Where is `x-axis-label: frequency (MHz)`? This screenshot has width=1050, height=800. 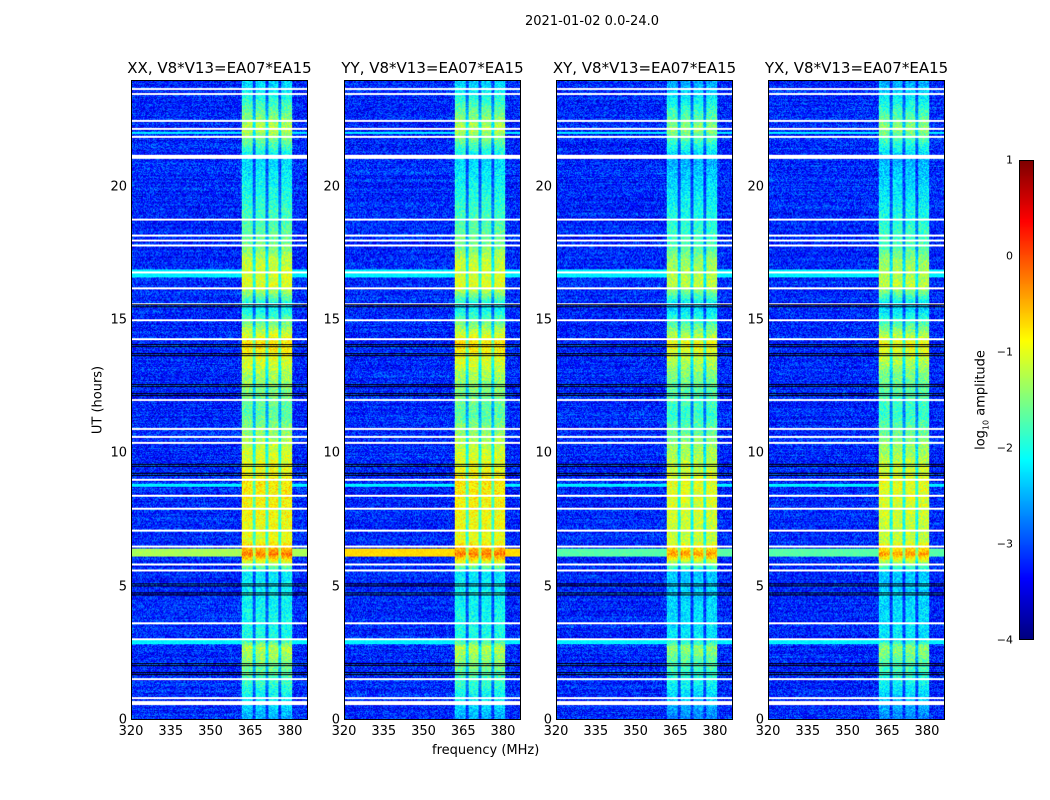
x-axis-label: frequency (MHz) is located at coordinates (486, 750).